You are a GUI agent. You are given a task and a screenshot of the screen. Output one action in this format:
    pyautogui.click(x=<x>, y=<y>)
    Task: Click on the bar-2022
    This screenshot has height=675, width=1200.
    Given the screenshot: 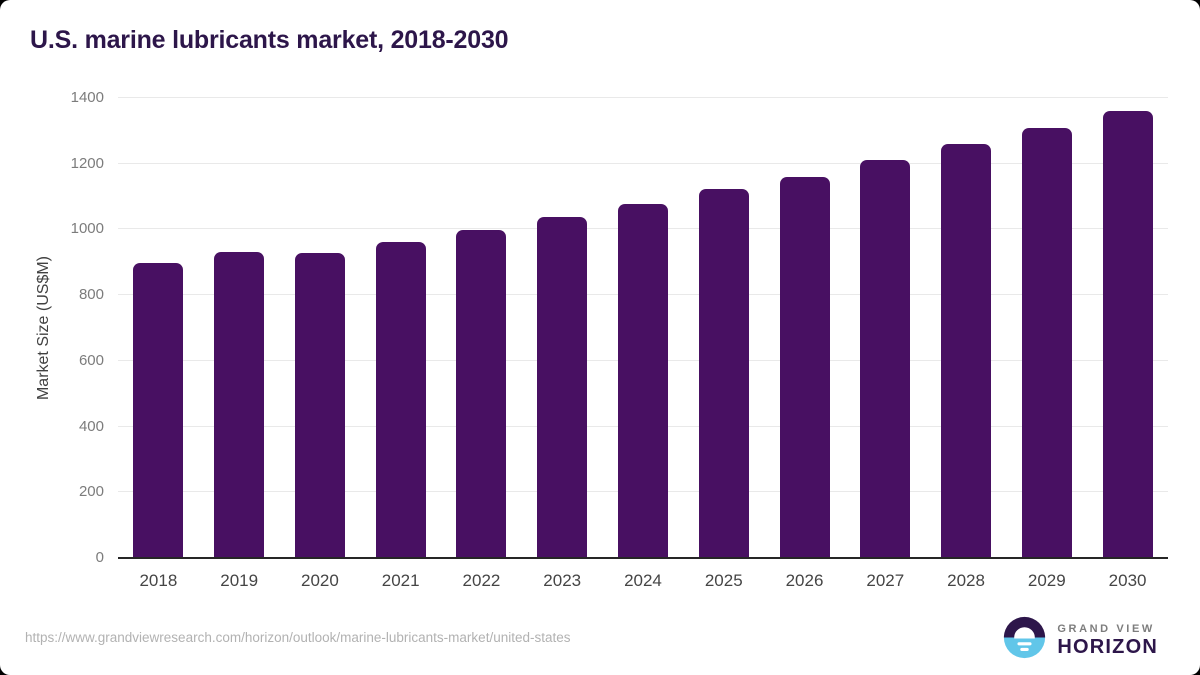 What is the action you would take?
    pyautogui.click(x=481, y=394)
    